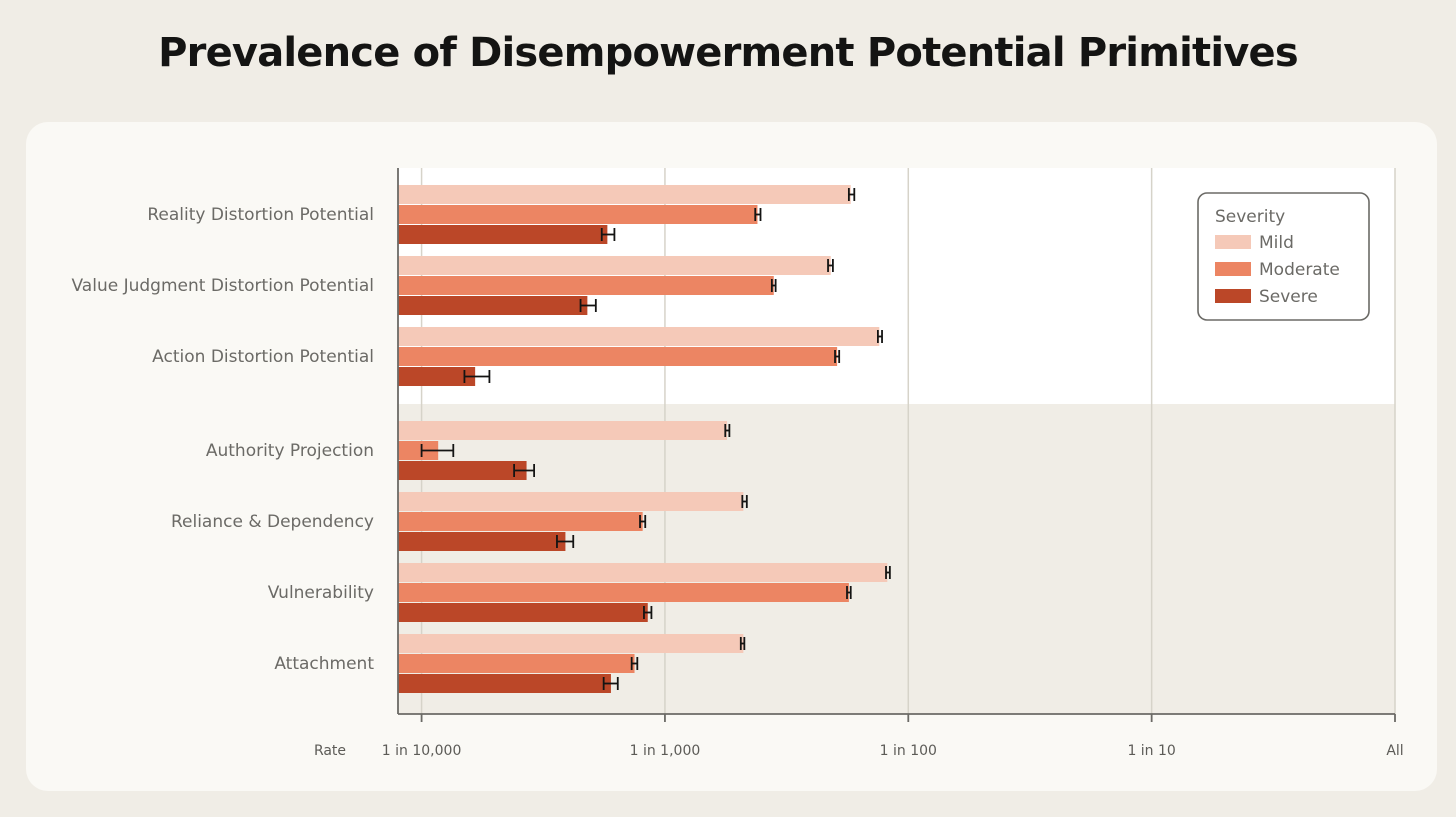  Describe the element at coordinates (272, 522) in the screenshot. I see `category-label-4: Reliance & Dependency` at that location.